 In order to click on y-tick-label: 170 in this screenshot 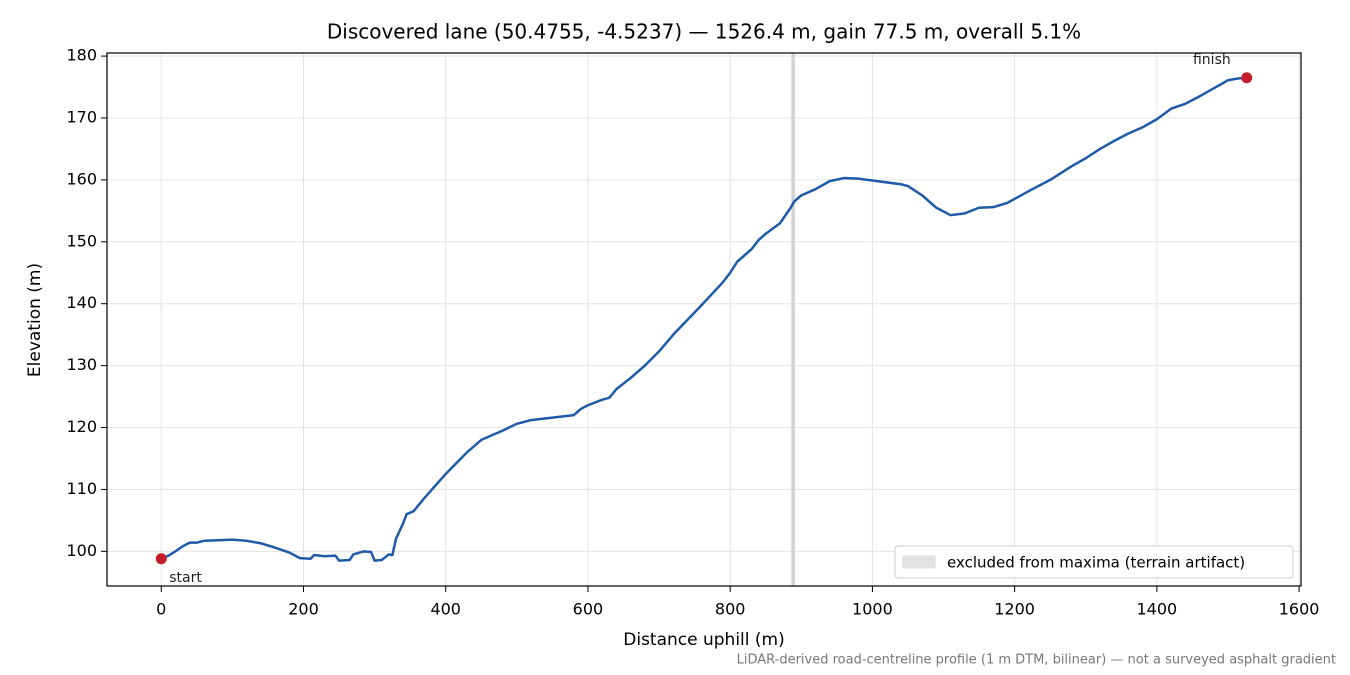, I will do `click(81, 117)`.